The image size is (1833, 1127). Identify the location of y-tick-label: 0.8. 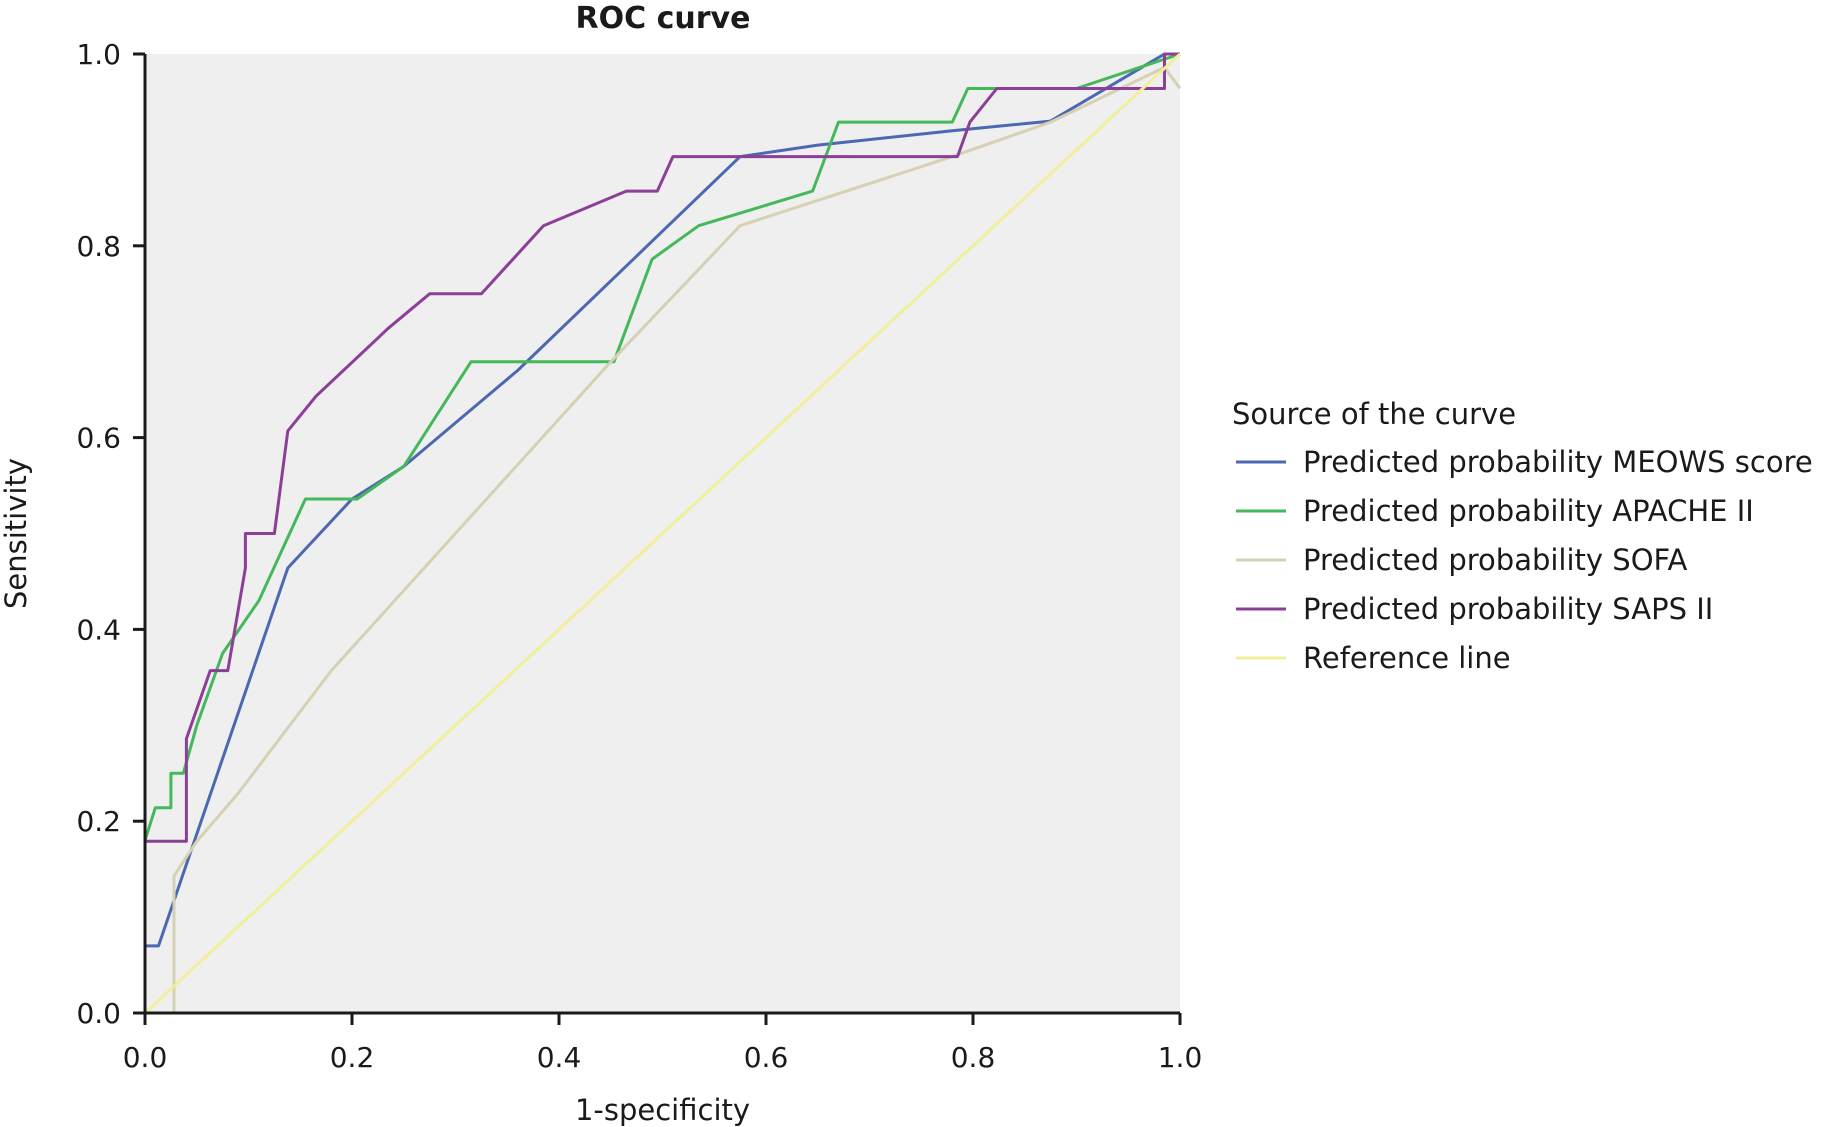
(98, 246).